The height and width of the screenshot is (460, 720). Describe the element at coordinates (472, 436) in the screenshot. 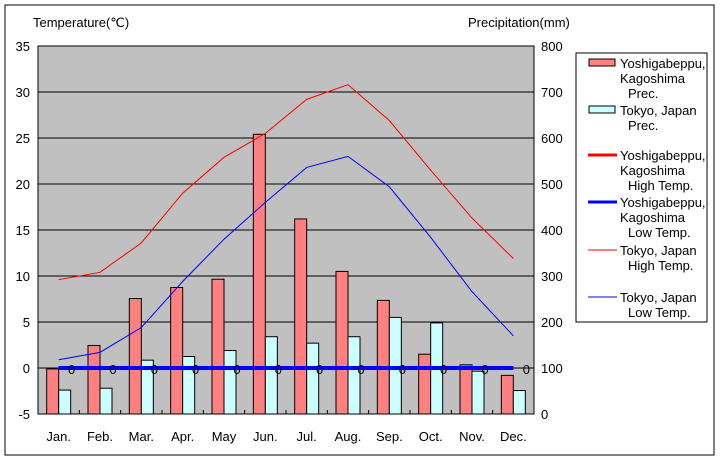

I see `x-tick-label: Nov.` at that location.